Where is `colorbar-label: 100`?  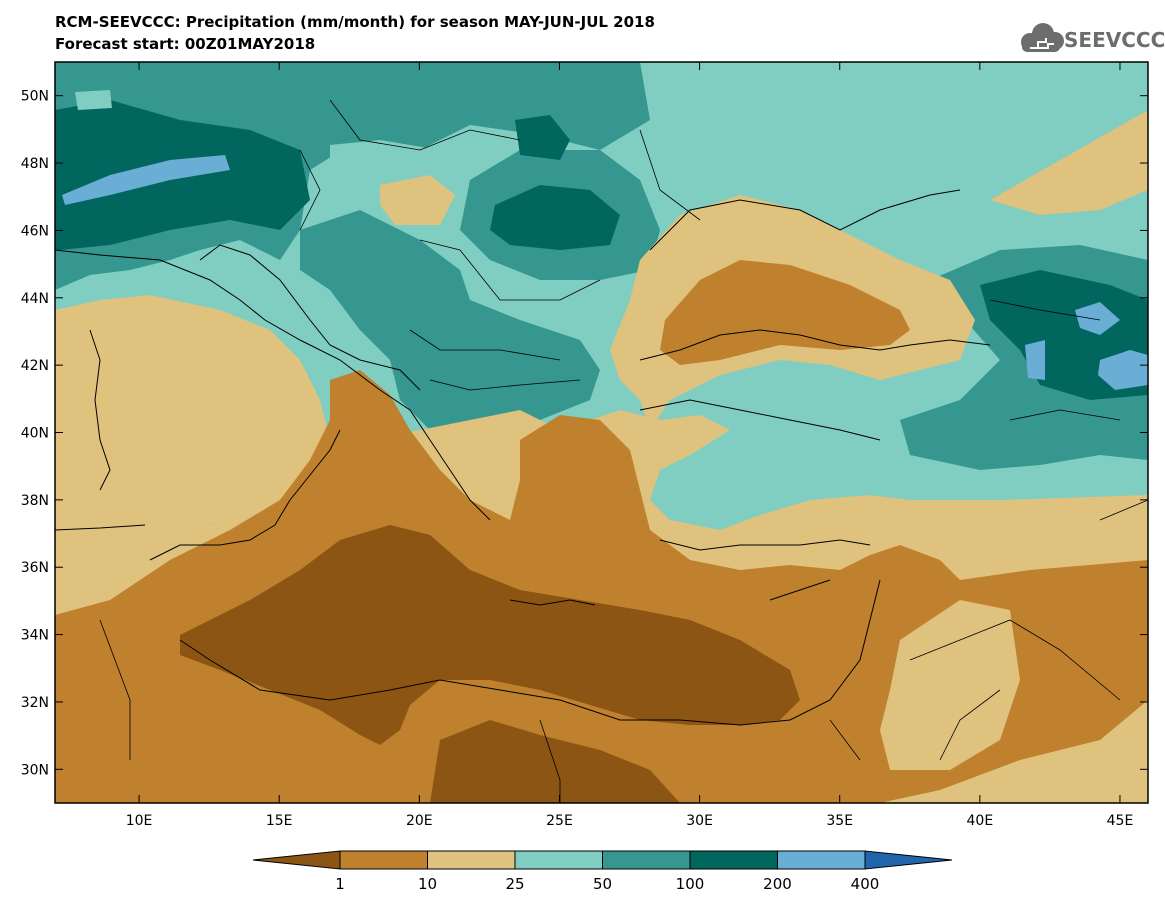
colorbar-label: 100 is located at coordinates (690, 884).